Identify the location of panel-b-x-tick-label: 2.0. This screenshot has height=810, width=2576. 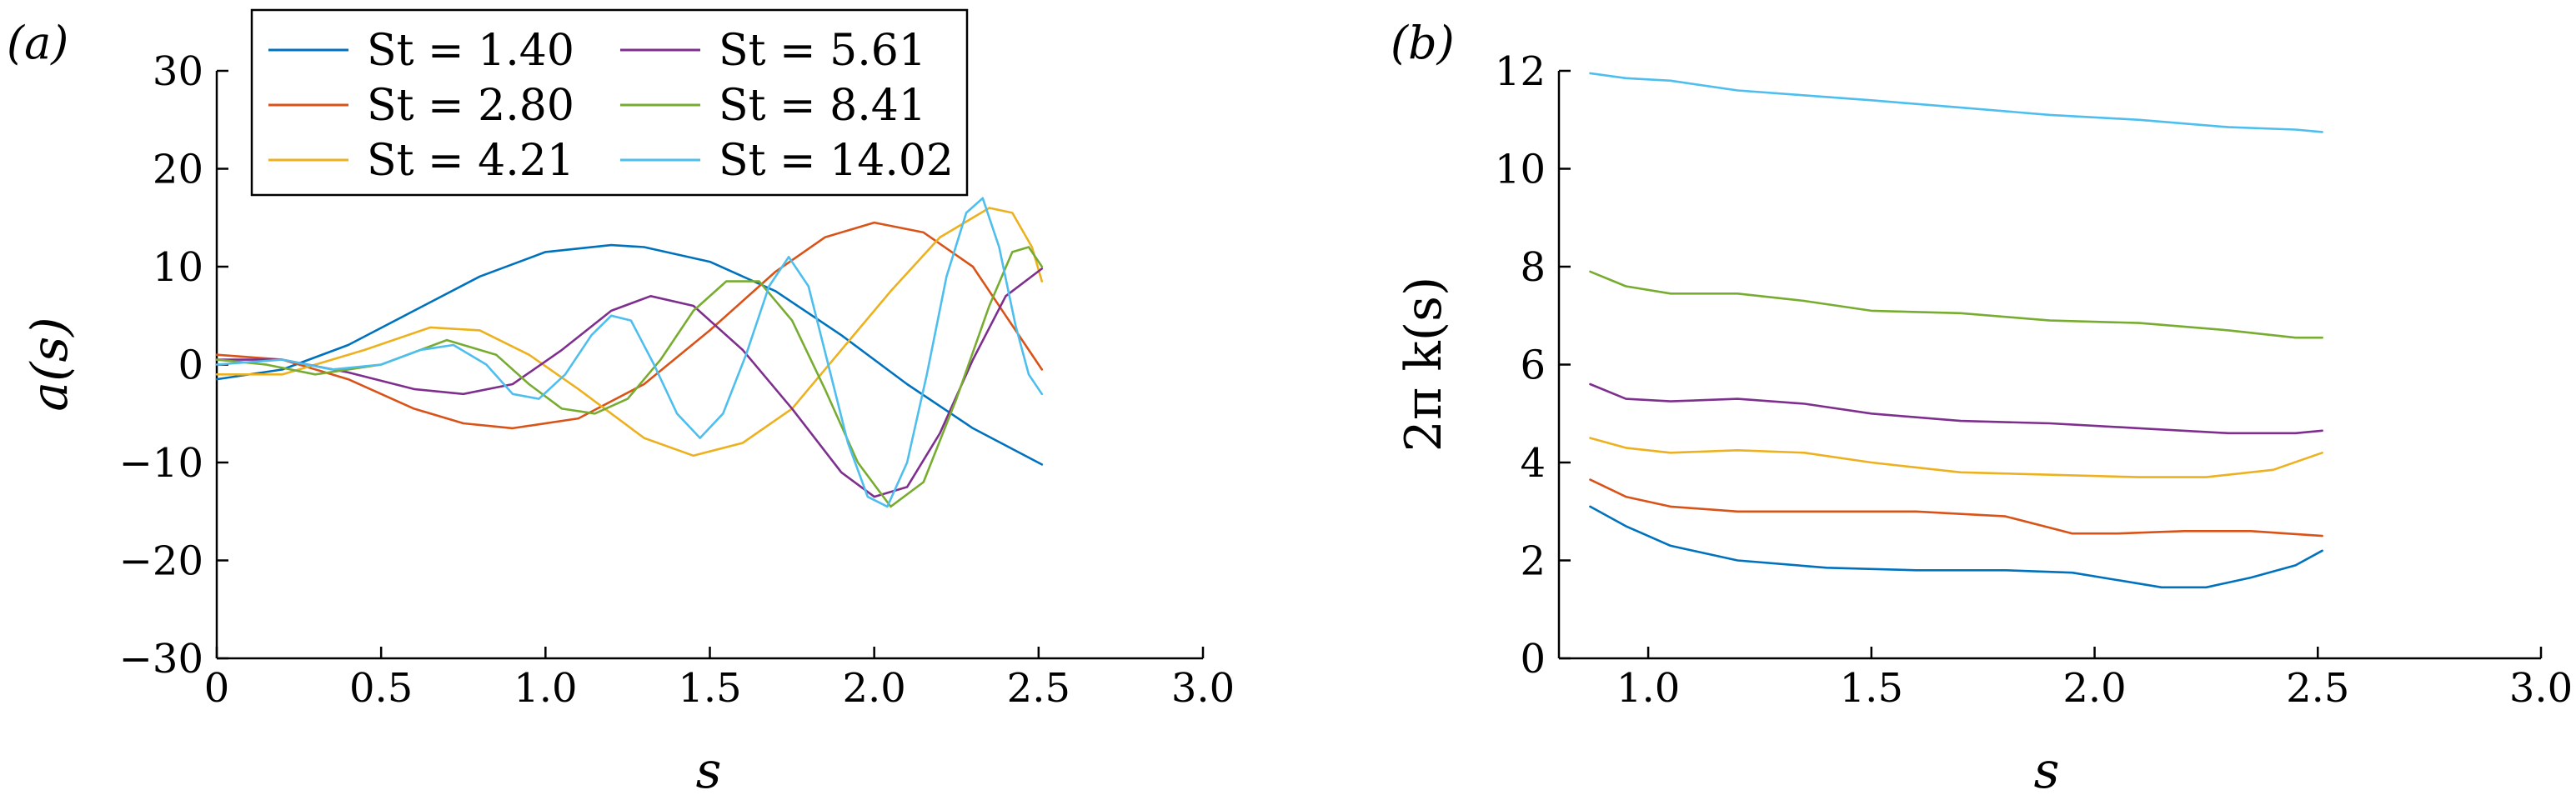
(2094, 688).